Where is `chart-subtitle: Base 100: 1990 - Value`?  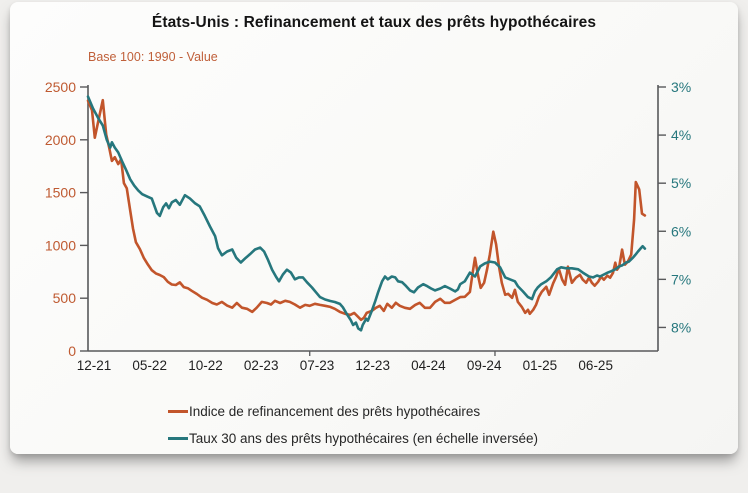
chart-subtitle: Base 100: 1990 - Value is located at coordinates (153, 57).